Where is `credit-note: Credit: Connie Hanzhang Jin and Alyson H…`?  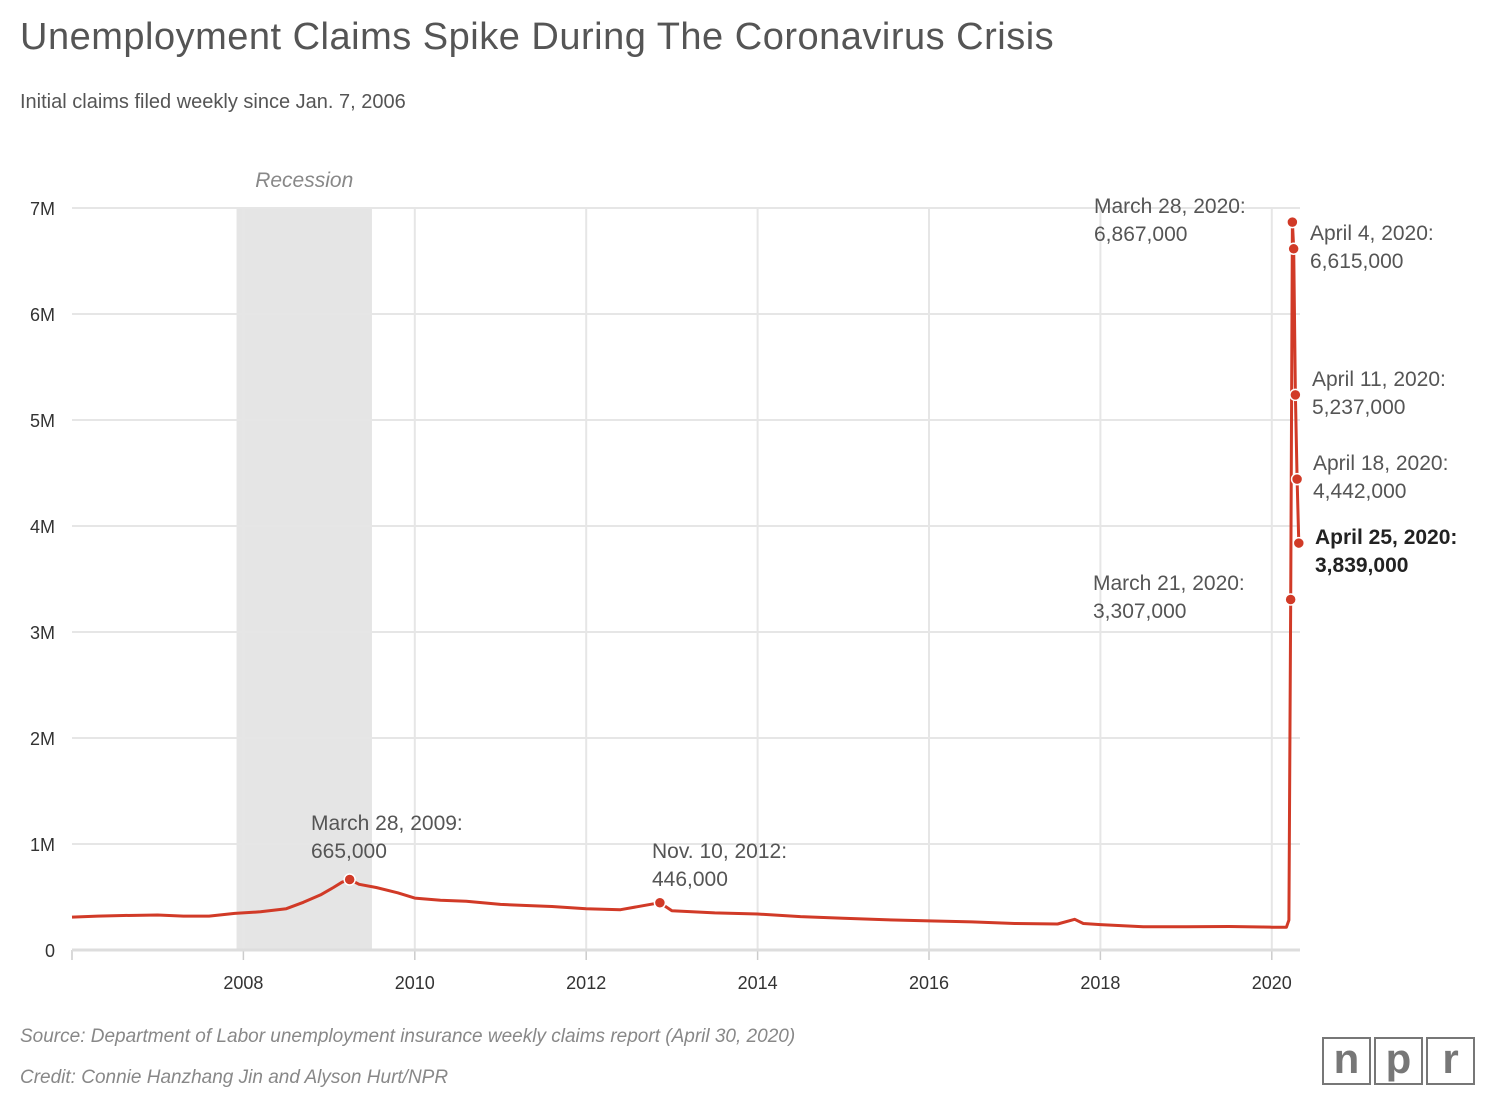 credit-note: Credit: Connie Hanzhang Jin and Alyson H… is located at coordinates (234, 1077).